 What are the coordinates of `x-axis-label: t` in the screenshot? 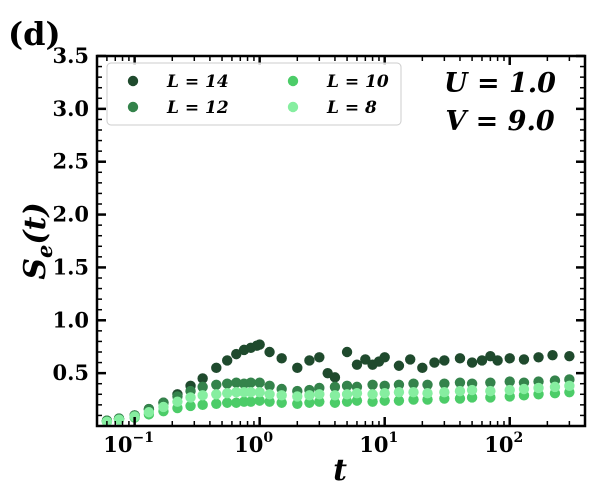 It's located at (340, 470).